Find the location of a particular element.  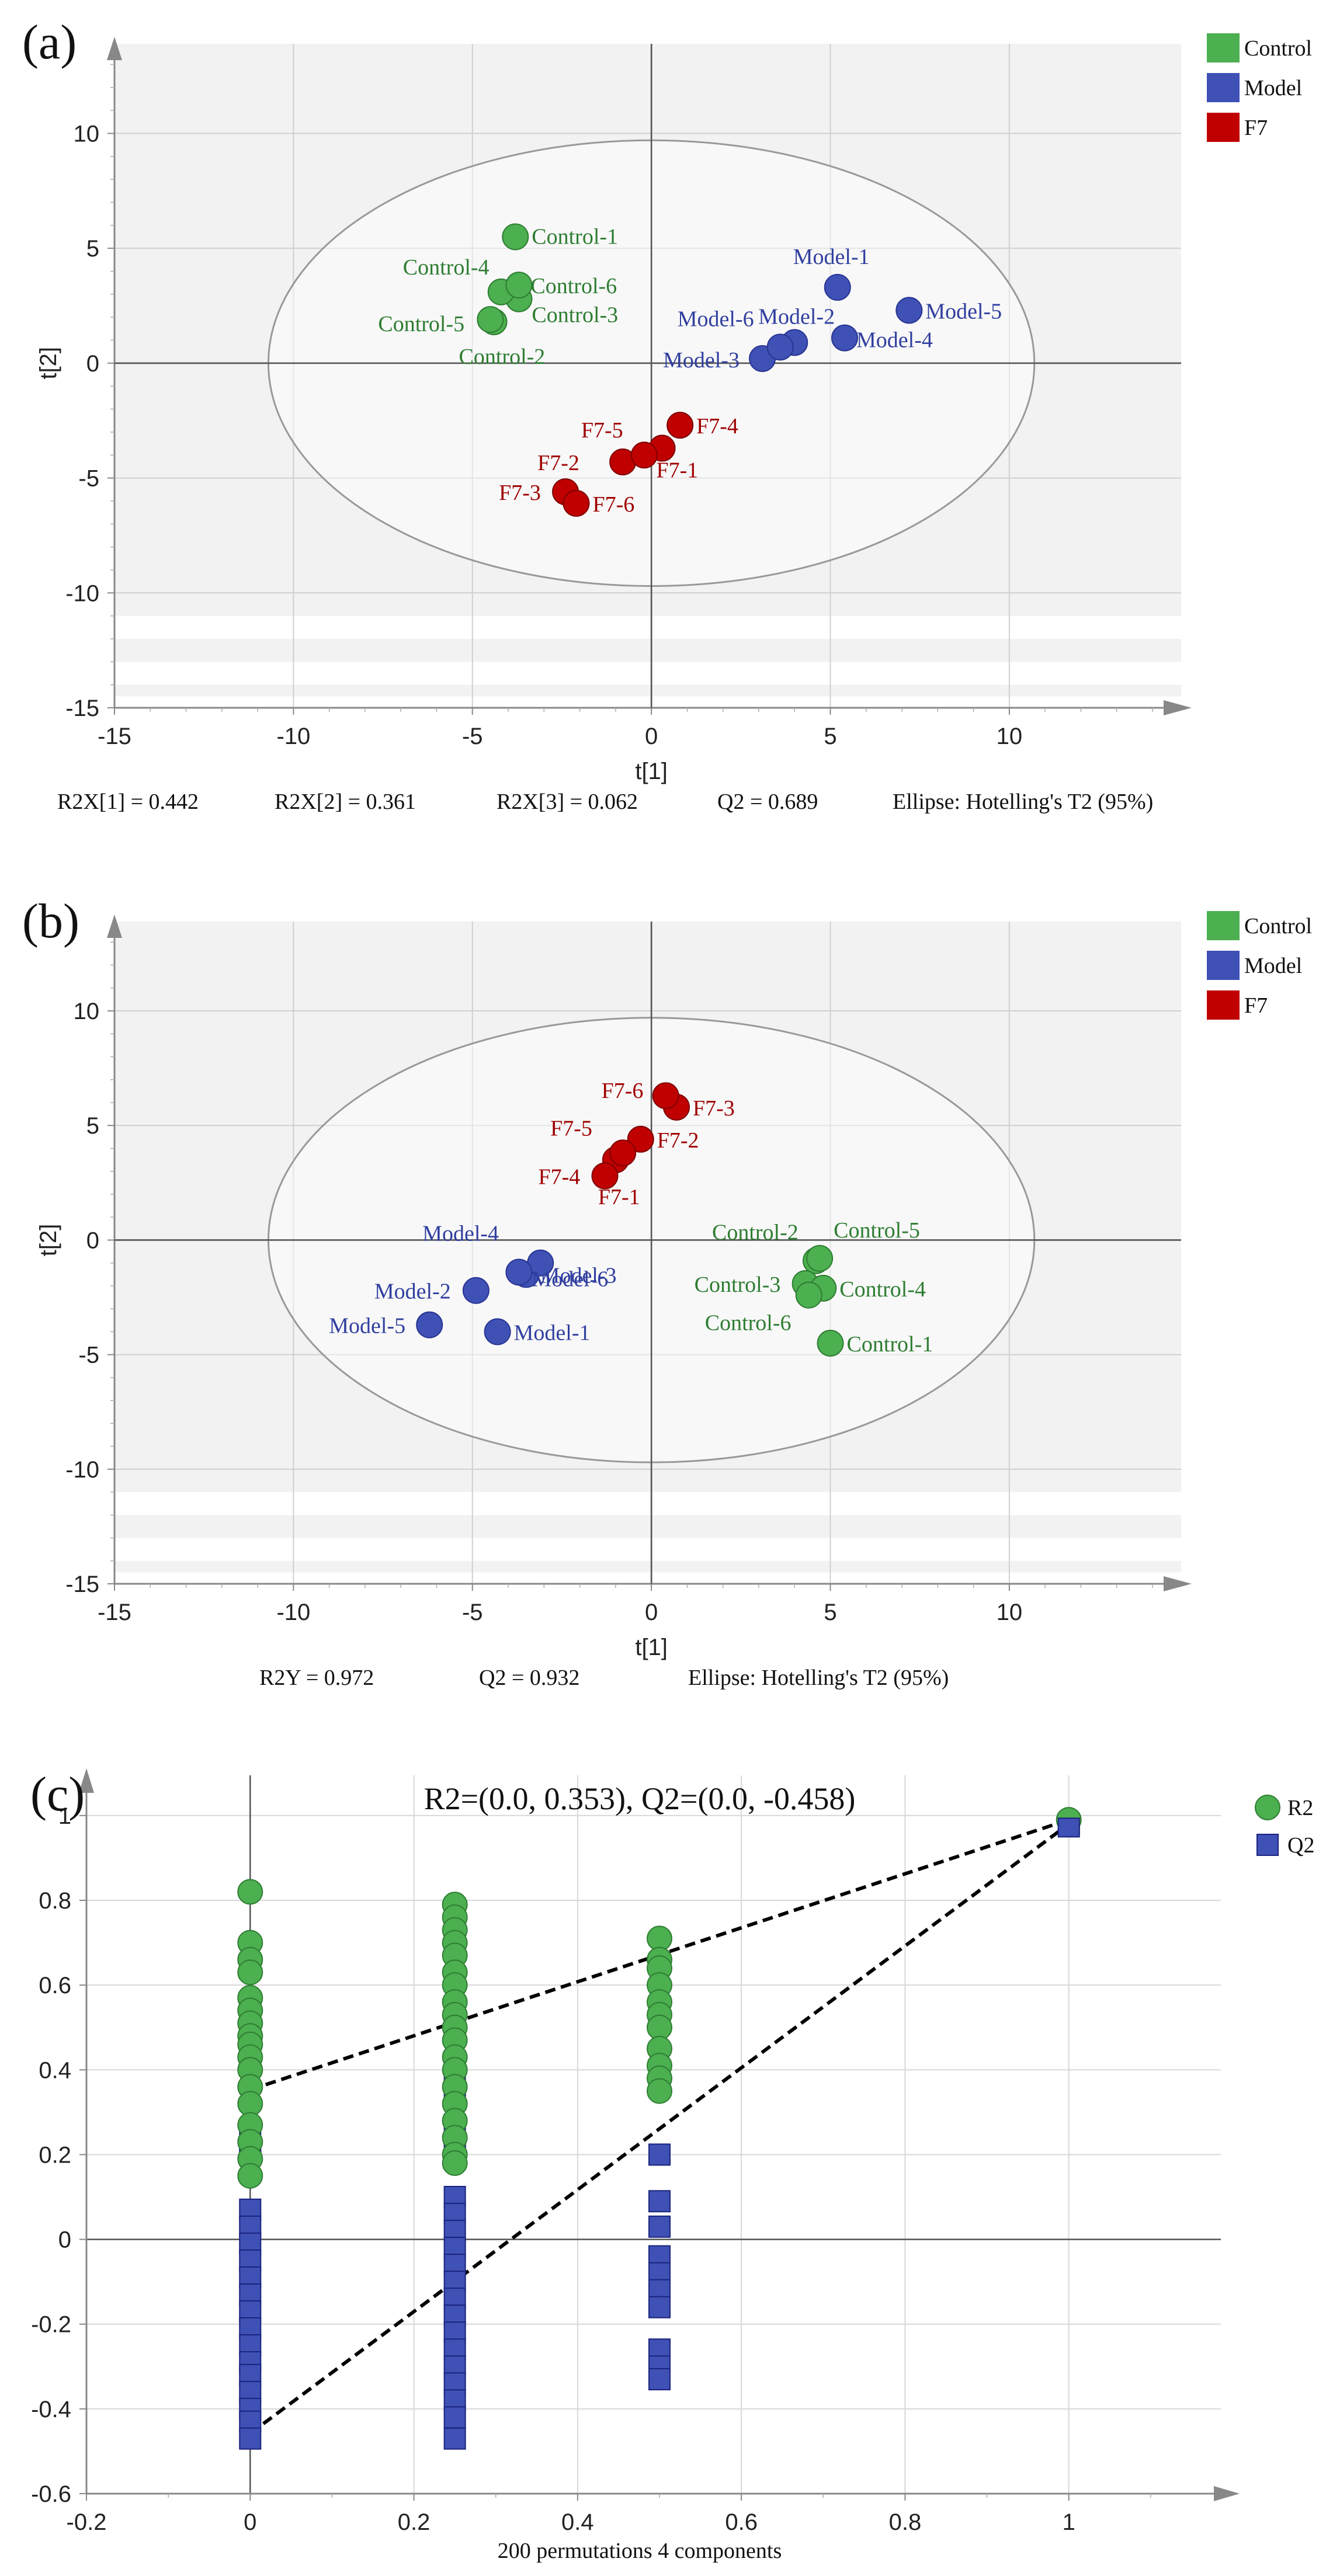

legend-label: R2 is located at coordinates (1300, 1808).